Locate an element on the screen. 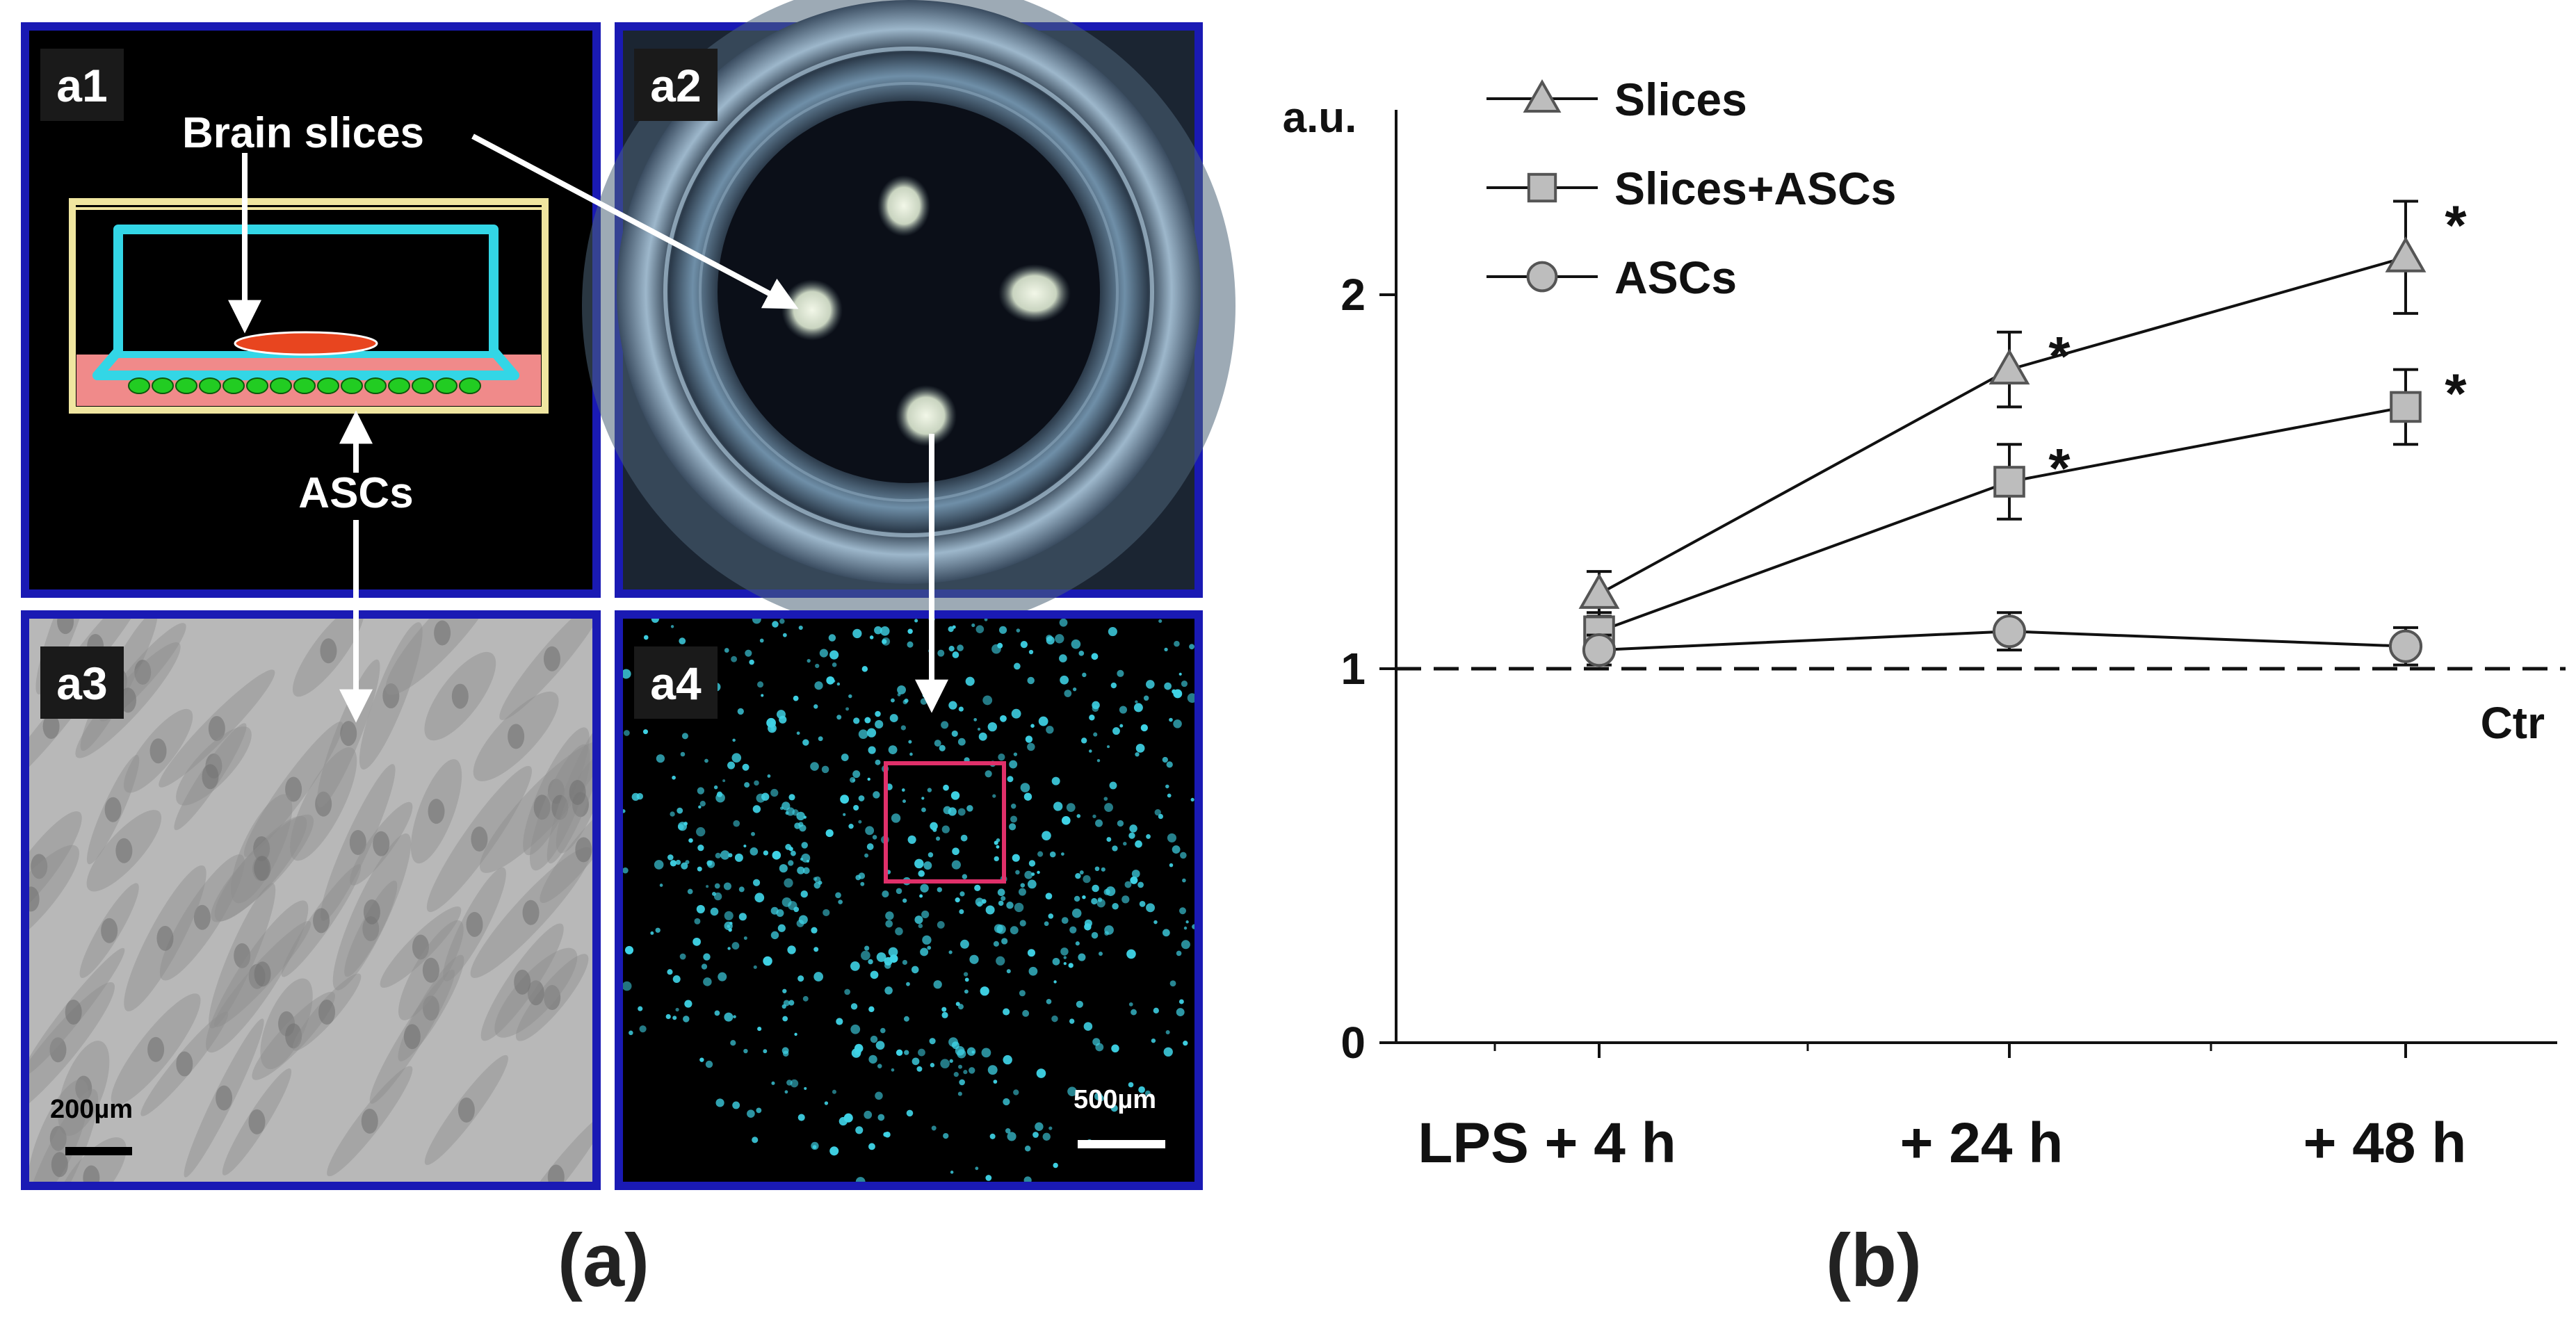 This screenshot has height=1327, width=2576. brain-slice-shape is located at coordinates (306, 343).